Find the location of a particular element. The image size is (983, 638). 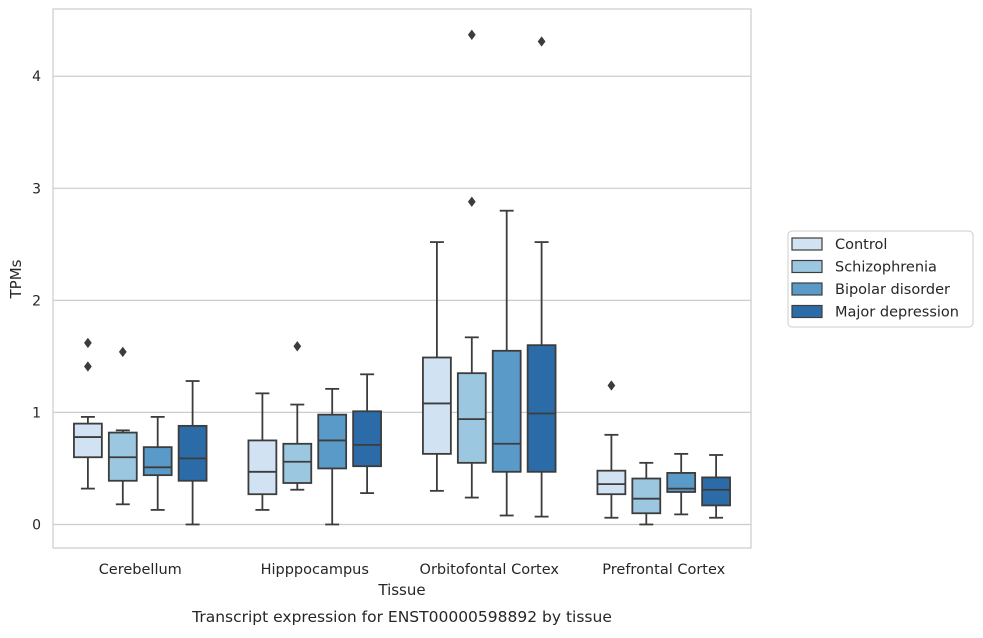

x-axis-label: Tissue is located at coordinates (401, 590).